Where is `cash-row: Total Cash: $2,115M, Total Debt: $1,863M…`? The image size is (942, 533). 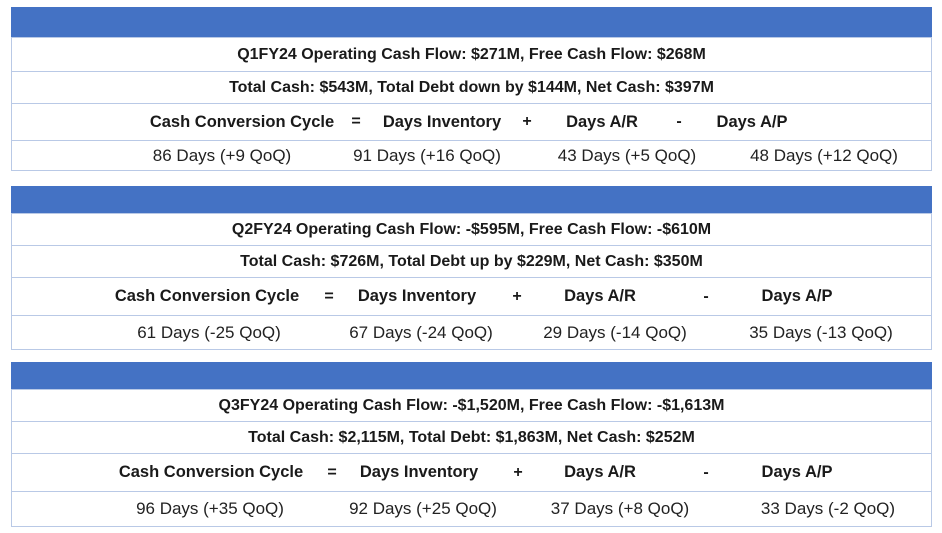 cash-row: Total Cash: $2,115M, Total Debt: $1,863M… is located at coordinates (471, 437).